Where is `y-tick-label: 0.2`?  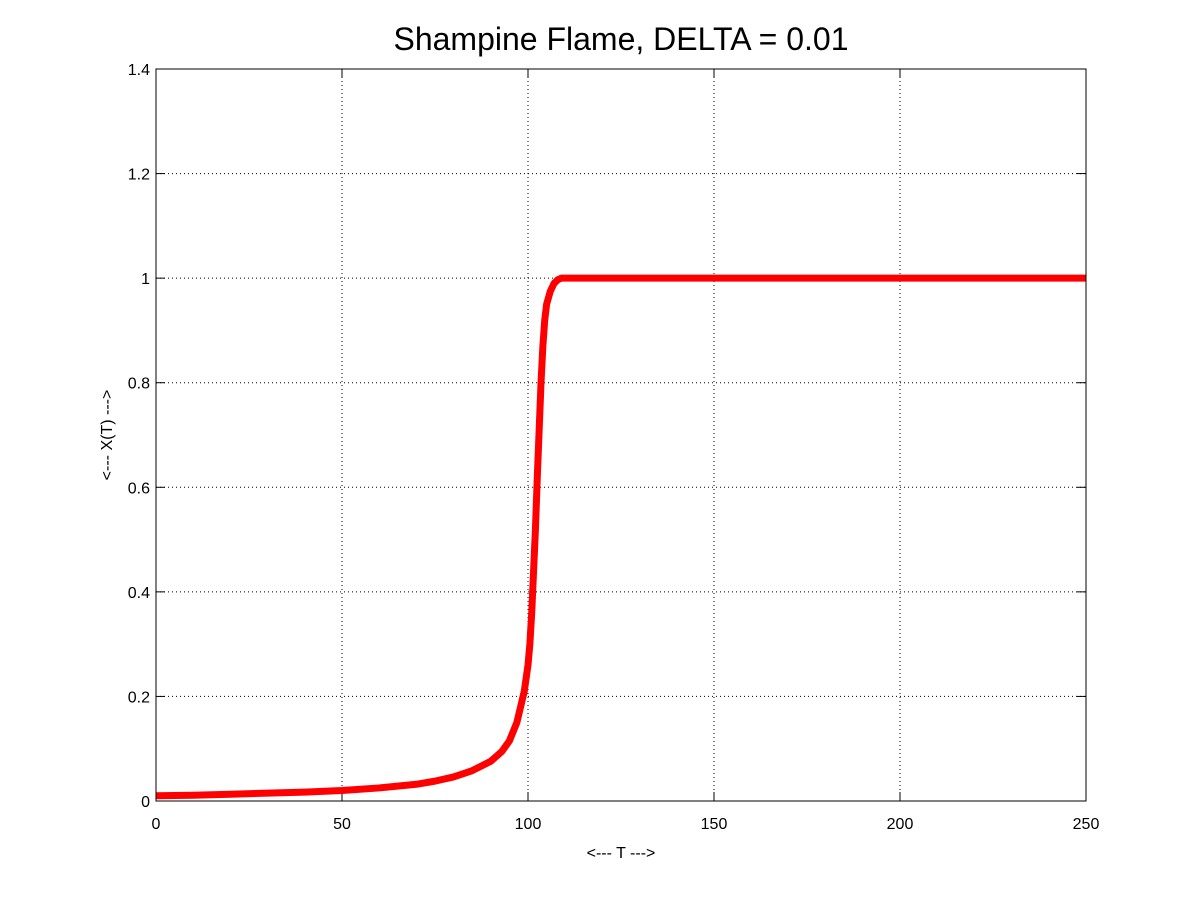 y-tick-label: 0.2 is located at coordinates (139, 697).